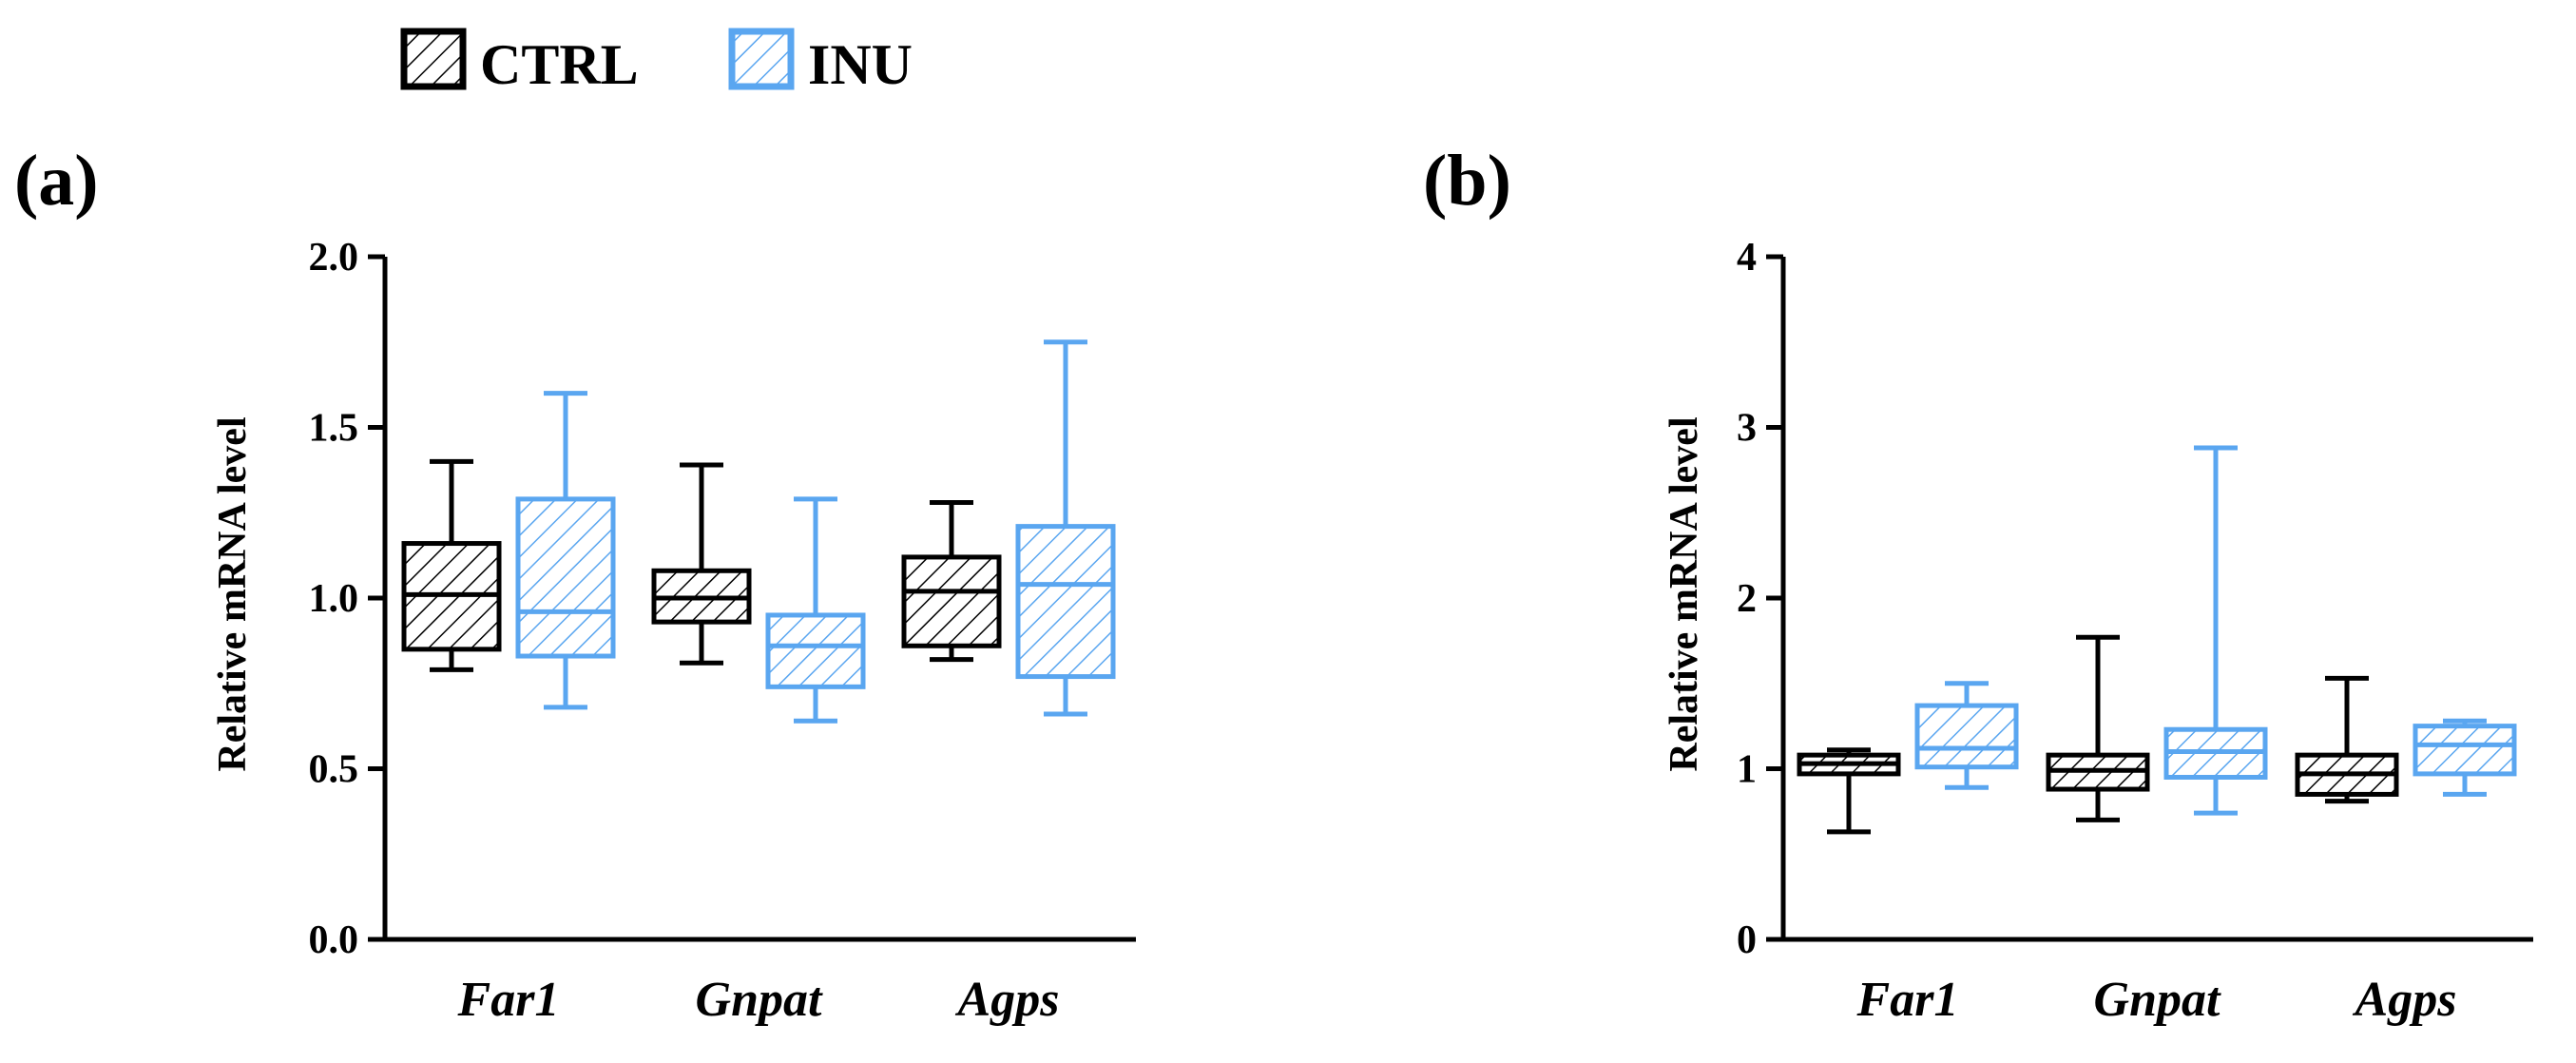 The image size is (2576, 1063). What do you see at coordinates (1685, 593) in the screenshot?
I see `y-axis-label-b: Relative mRNA level` at bounding box center [1685, 593].